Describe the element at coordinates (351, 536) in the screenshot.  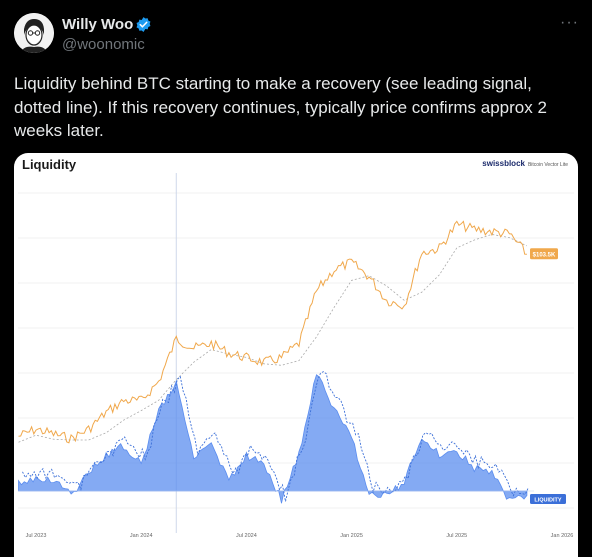
I see `x-tick-label: Jan 2025` at that location.